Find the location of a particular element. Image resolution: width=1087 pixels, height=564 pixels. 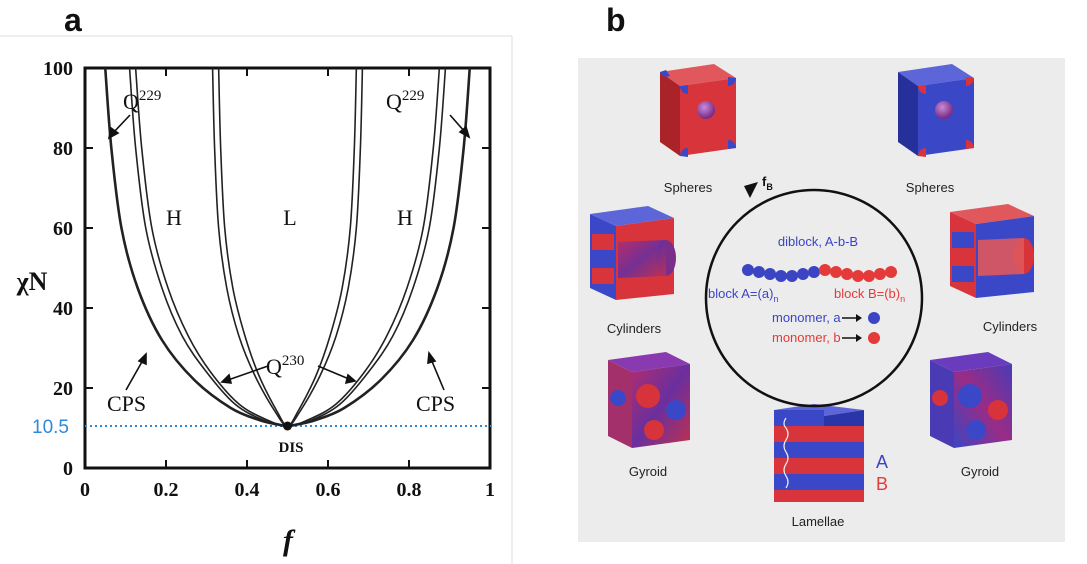

y-tick-label: 0 is located at coordinates (68, 469).